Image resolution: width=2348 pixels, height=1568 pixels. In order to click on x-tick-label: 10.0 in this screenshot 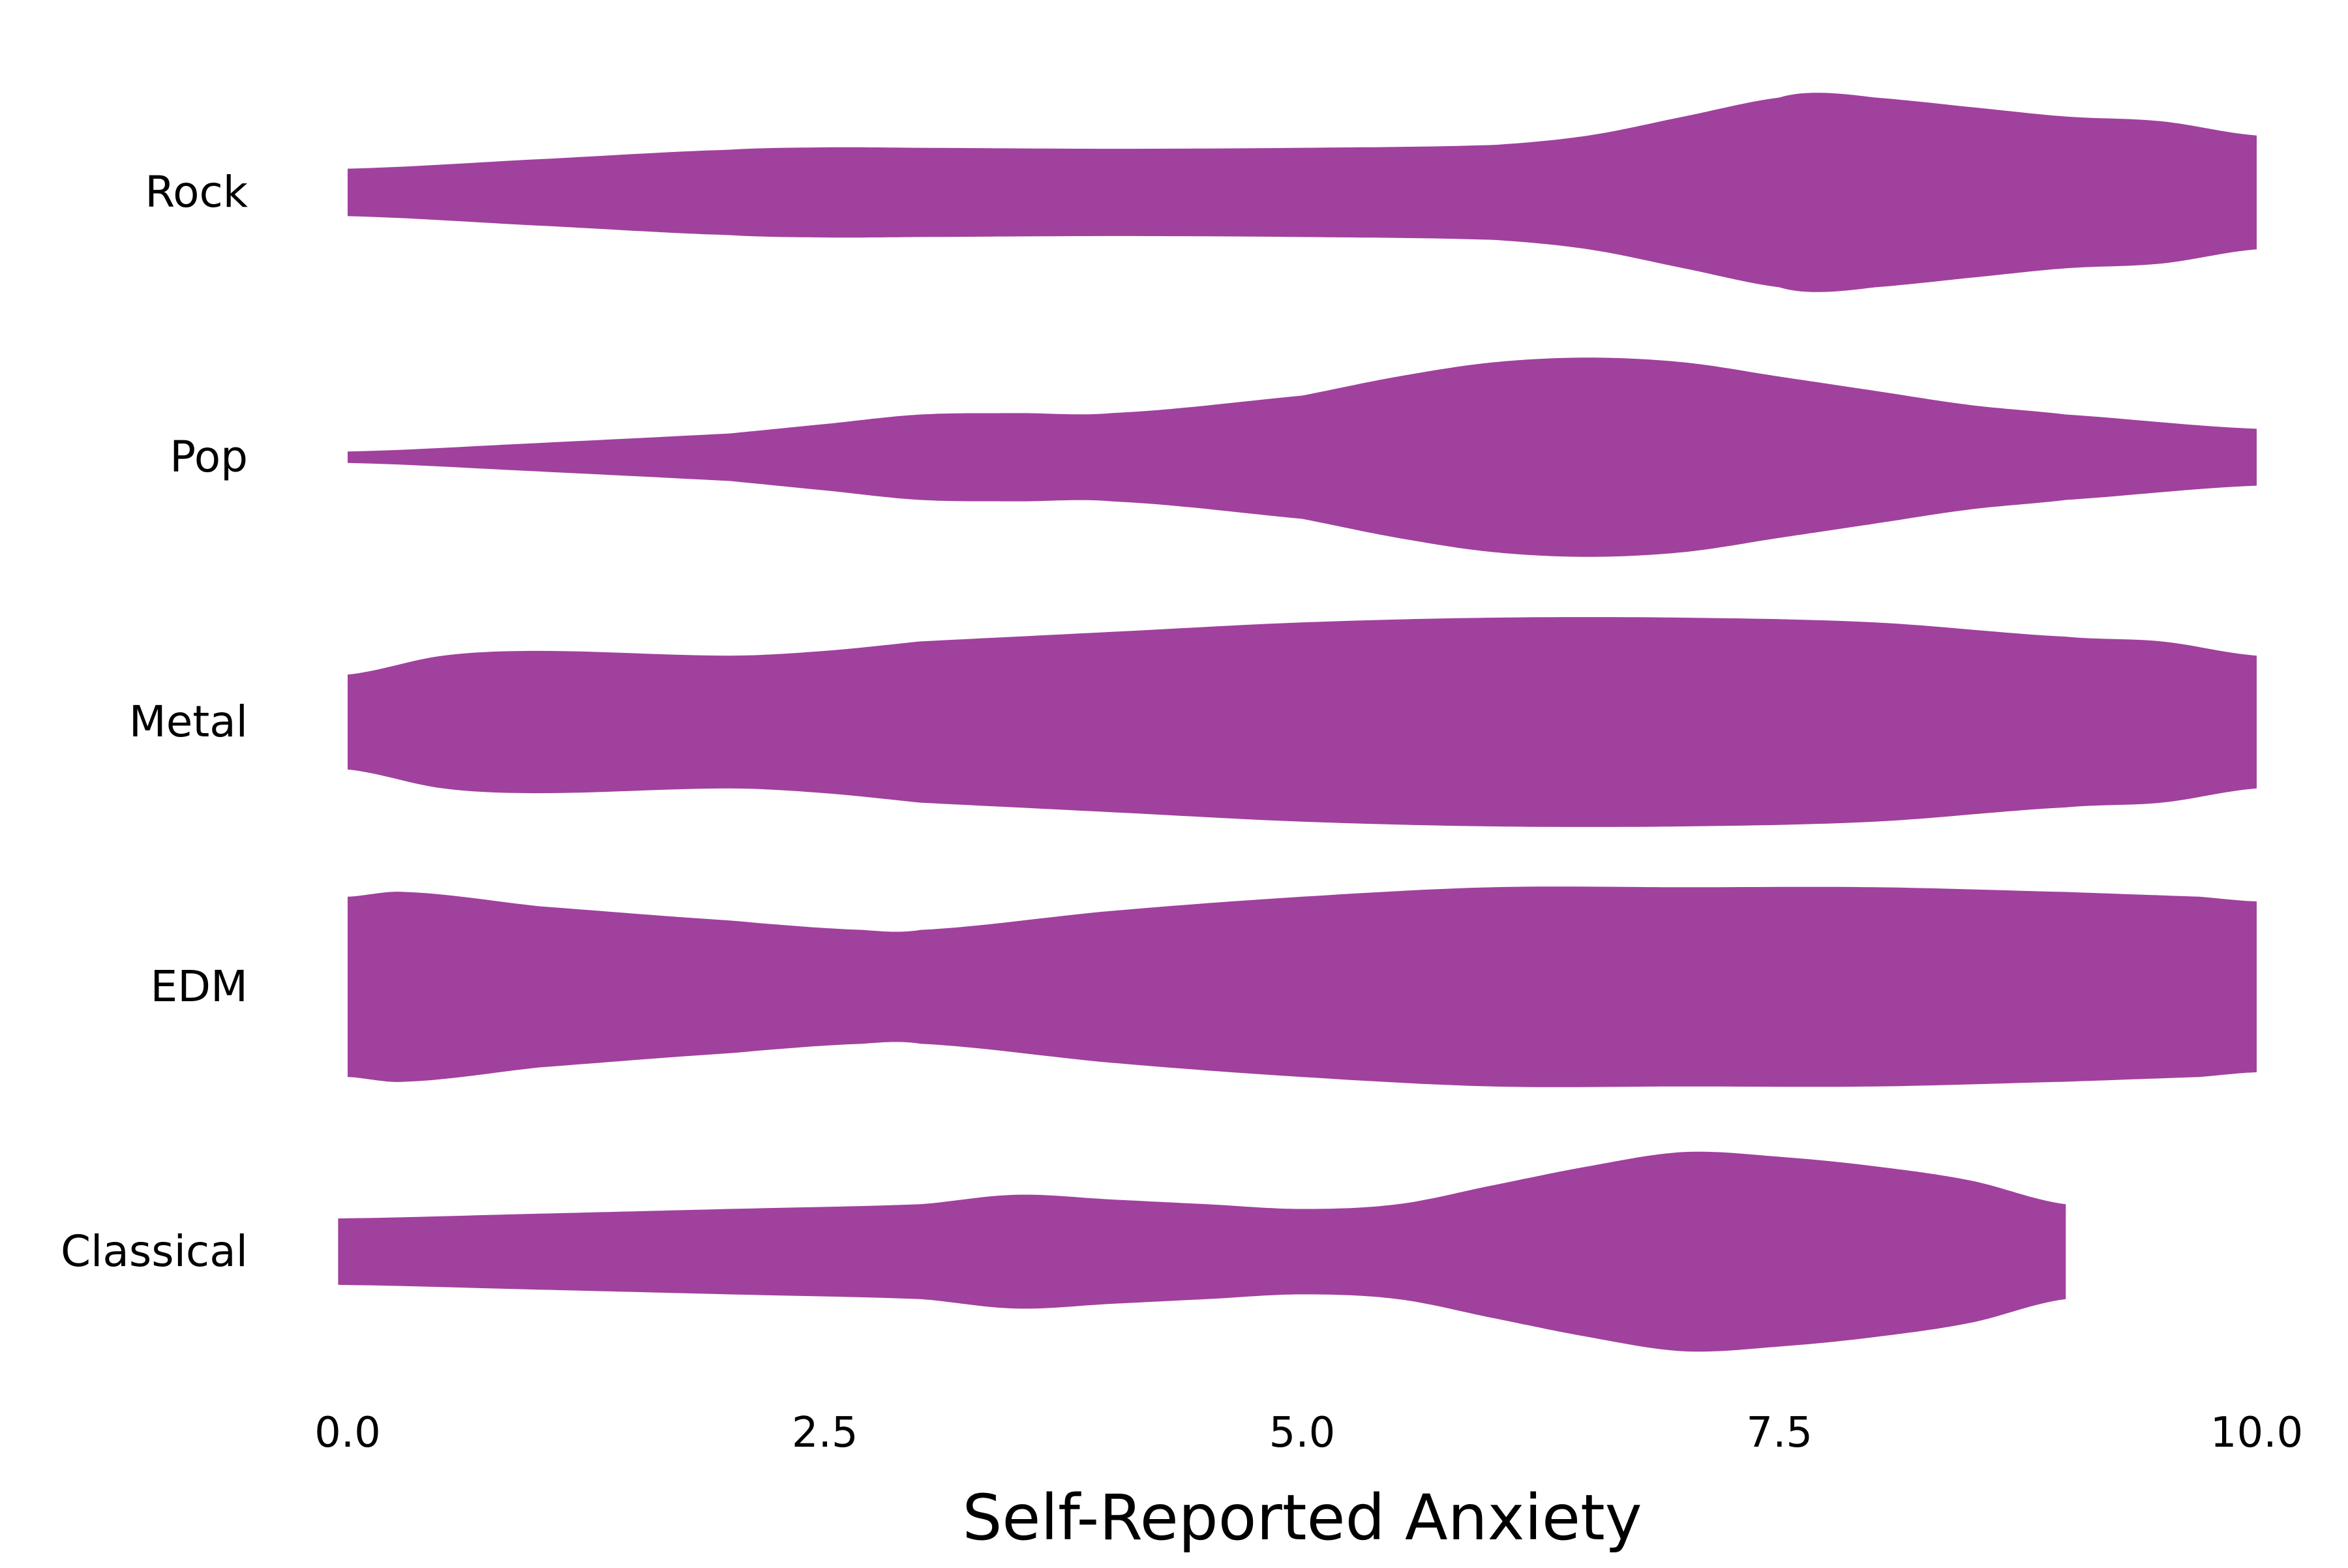, I will do `click(2257, 1433)`.